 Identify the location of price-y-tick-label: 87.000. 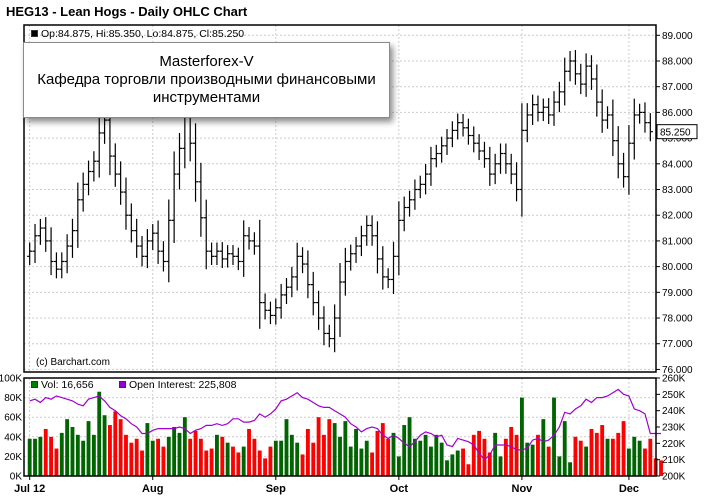
(677, 87).